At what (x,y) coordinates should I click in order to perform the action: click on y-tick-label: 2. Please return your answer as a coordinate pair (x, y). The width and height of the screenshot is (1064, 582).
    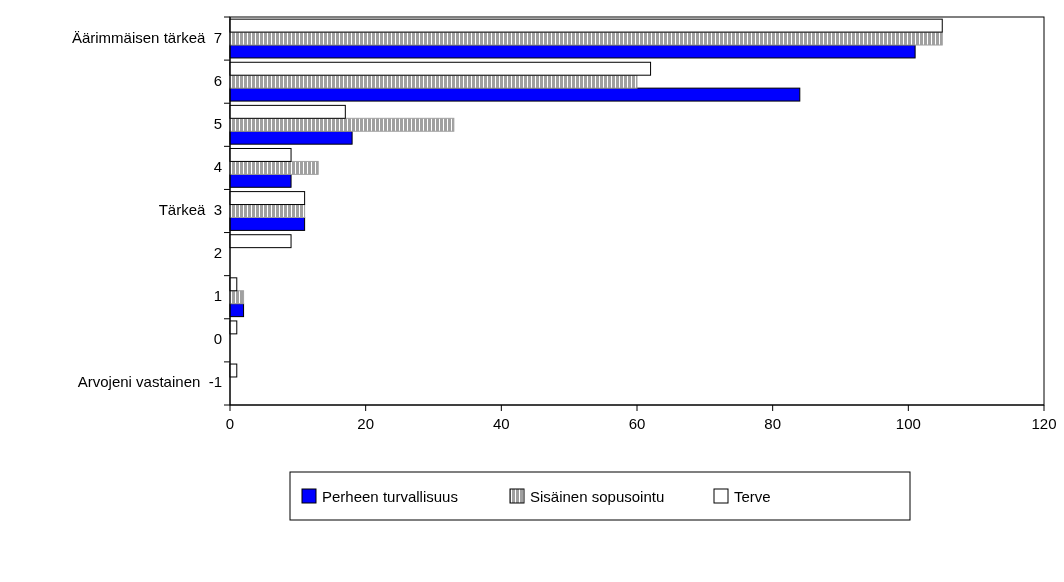
    Looking at the image, I should click on (217, 253).